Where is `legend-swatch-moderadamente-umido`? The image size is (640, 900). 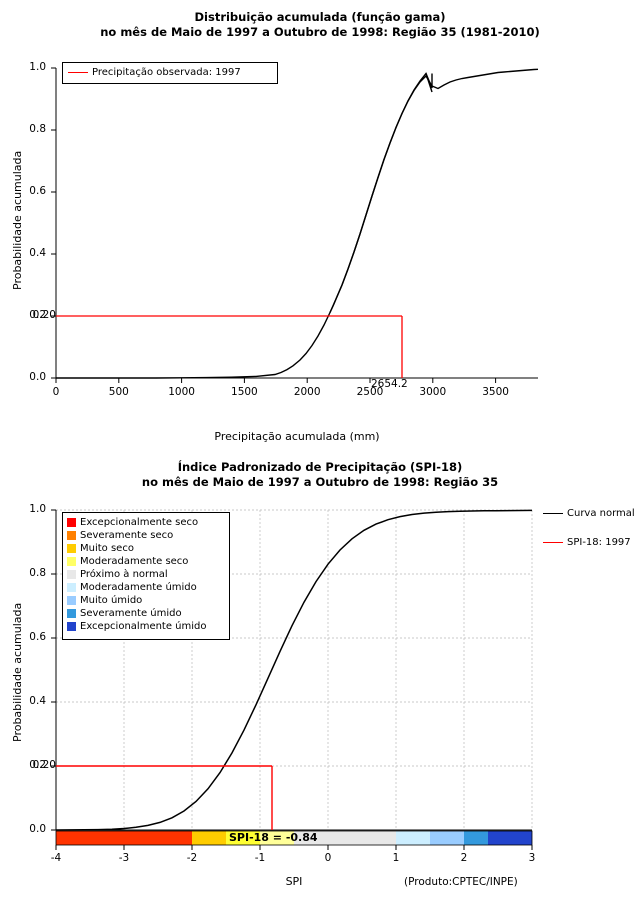 legend-swatch-moderadamente-umido is located at coordinates (71, 587).